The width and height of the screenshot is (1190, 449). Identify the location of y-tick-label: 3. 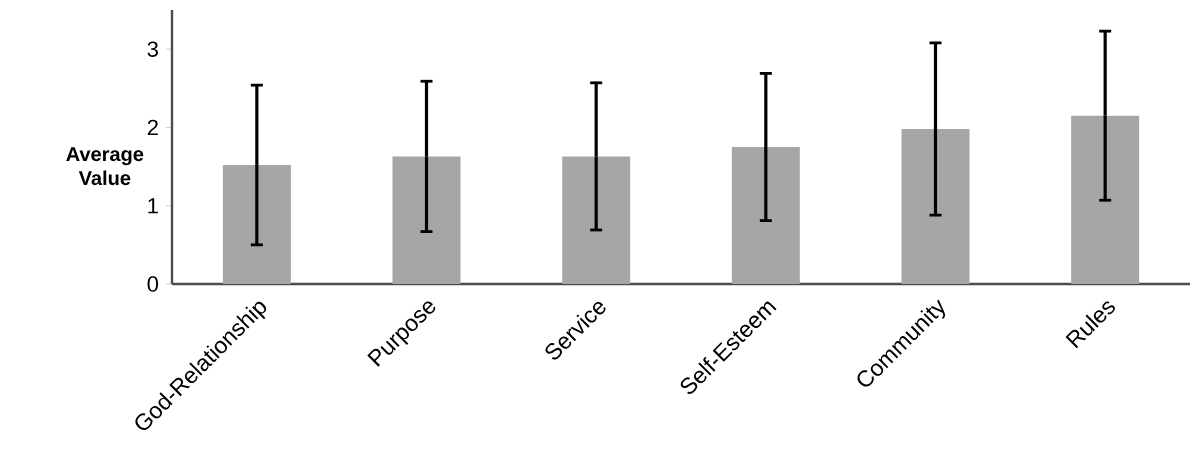
(152, 49).